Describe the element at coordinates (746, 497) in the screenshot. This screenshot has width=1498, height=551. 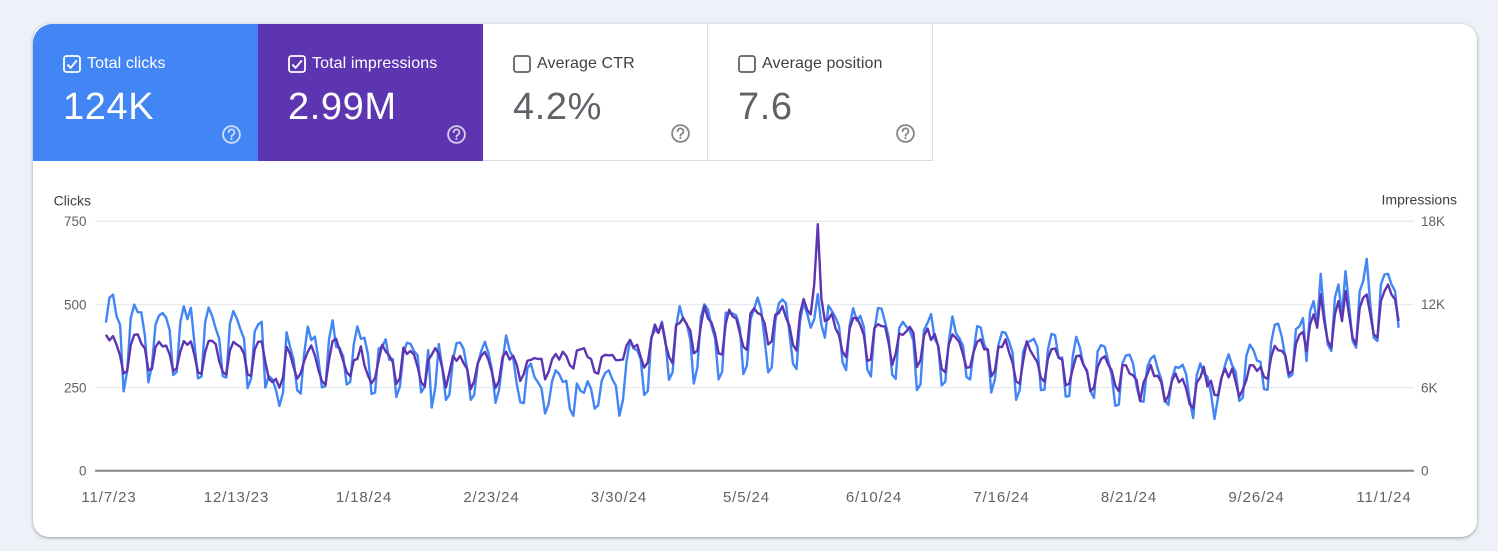
I see `svg-text: 5/5/24` at that location.